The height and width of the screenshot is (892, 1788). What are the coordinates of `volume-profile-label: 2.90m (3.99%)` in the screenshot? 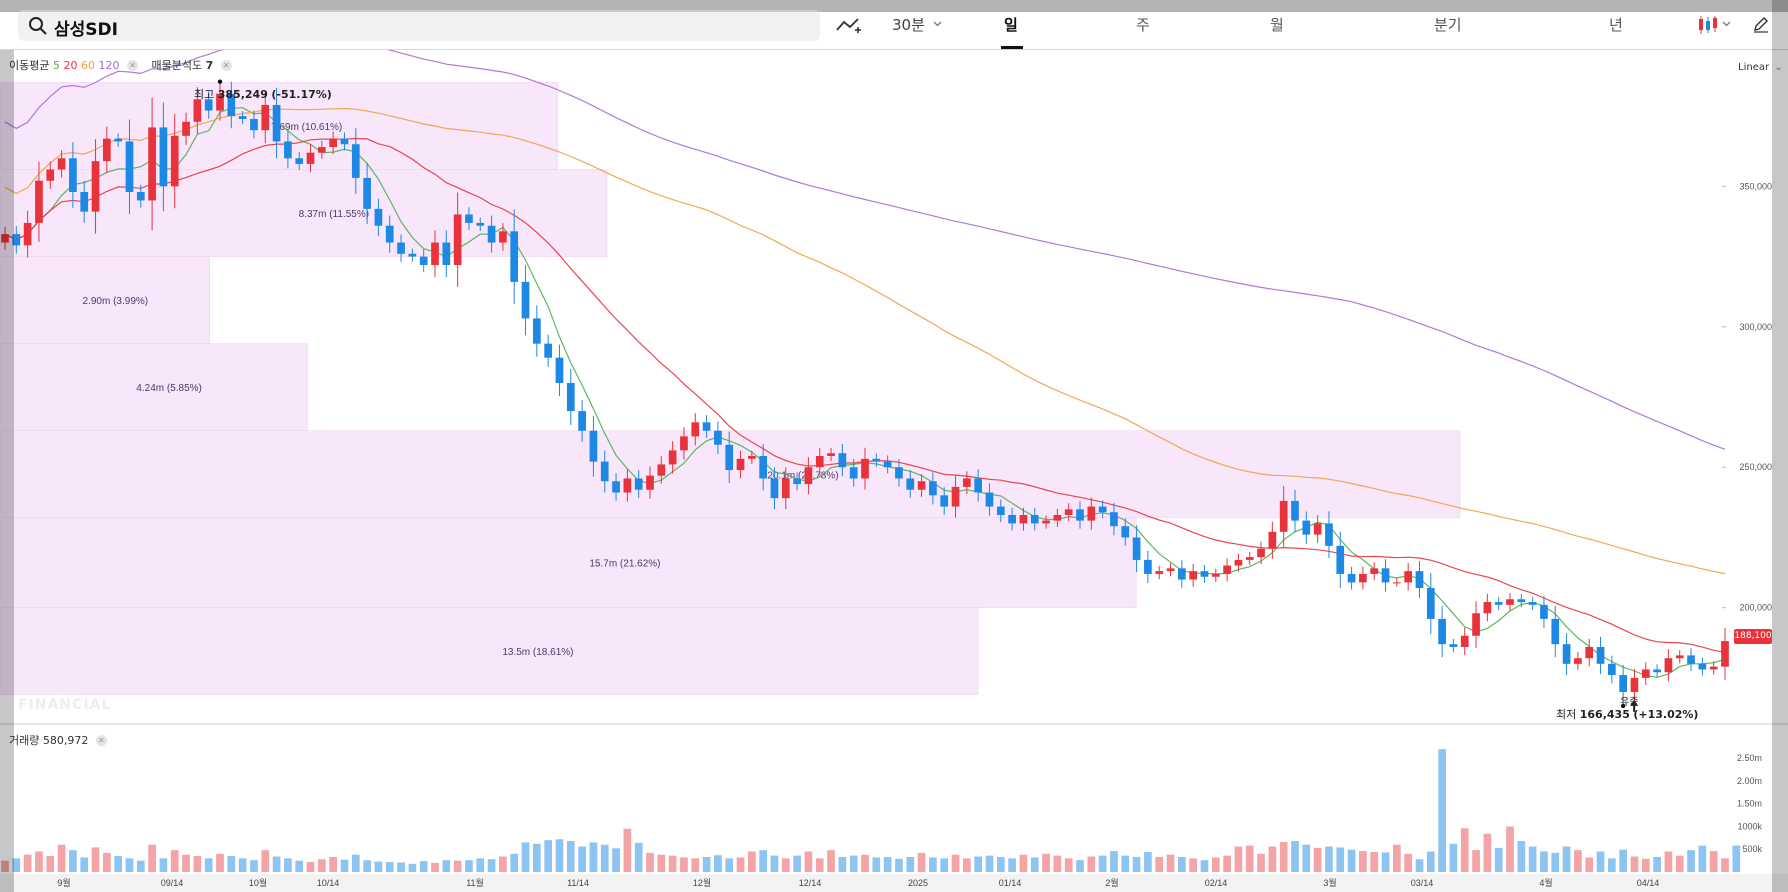 It's located at (116, 301).